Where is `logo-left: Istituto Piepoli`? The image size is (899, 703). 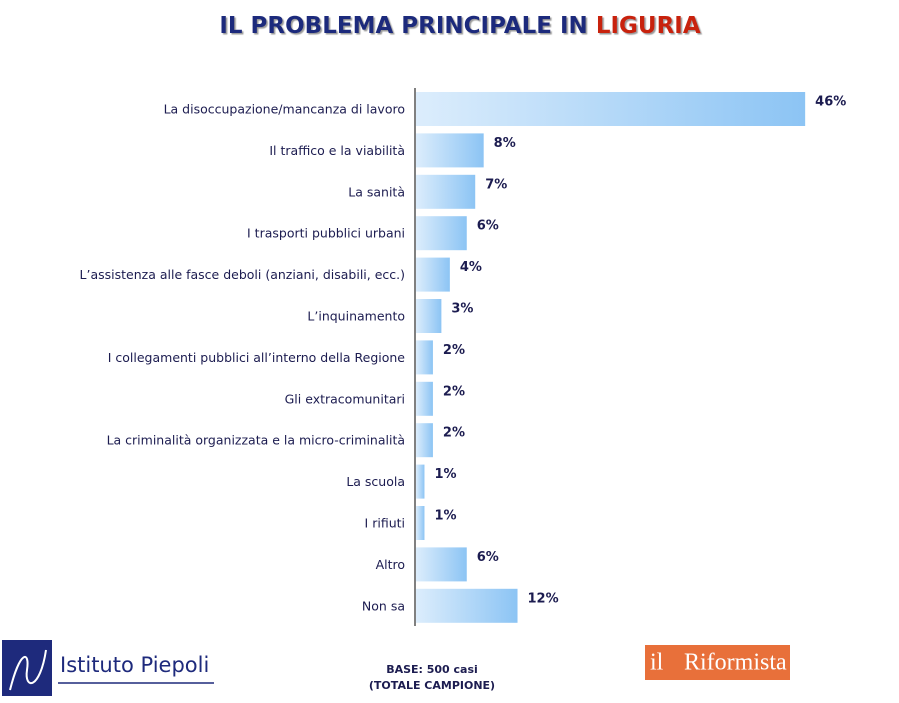
logo-left: Istituto Piepoli is located at coordinates (108, 668).